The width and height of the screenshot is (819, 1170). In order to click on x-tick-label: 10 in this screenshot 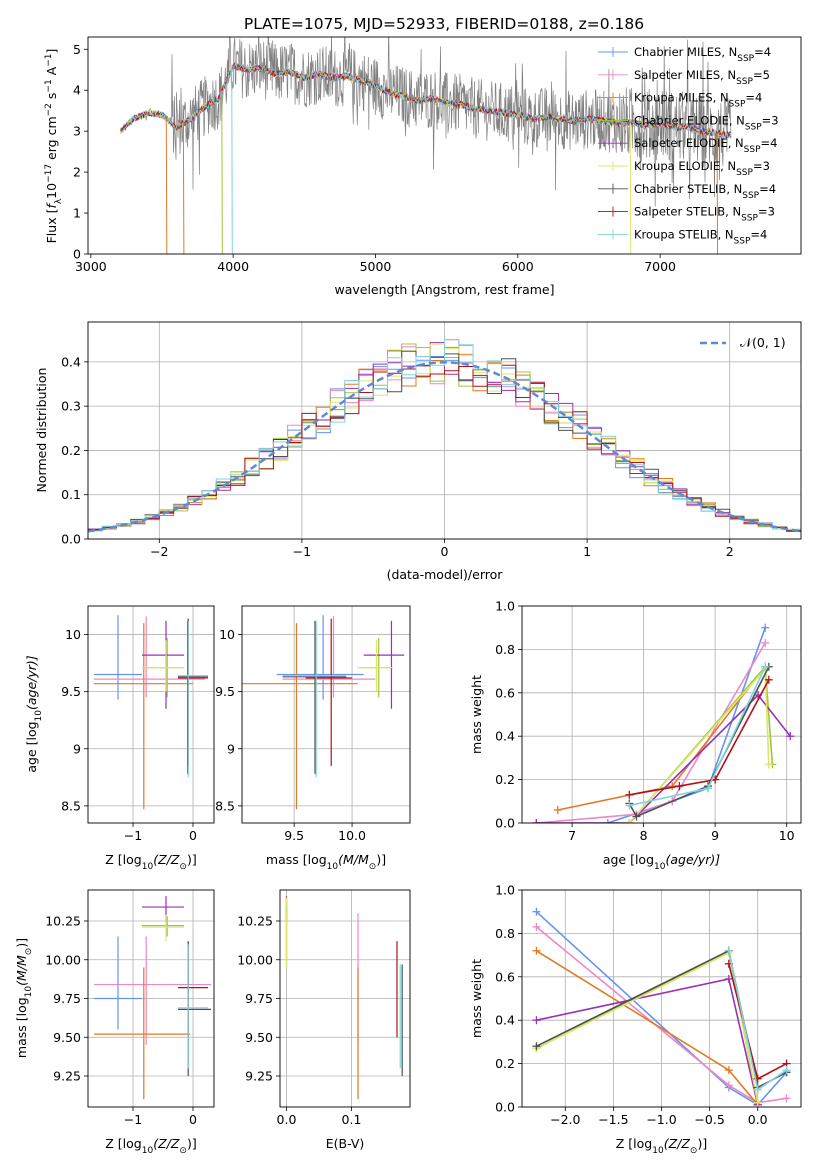, I will do `click(787, 835)`.